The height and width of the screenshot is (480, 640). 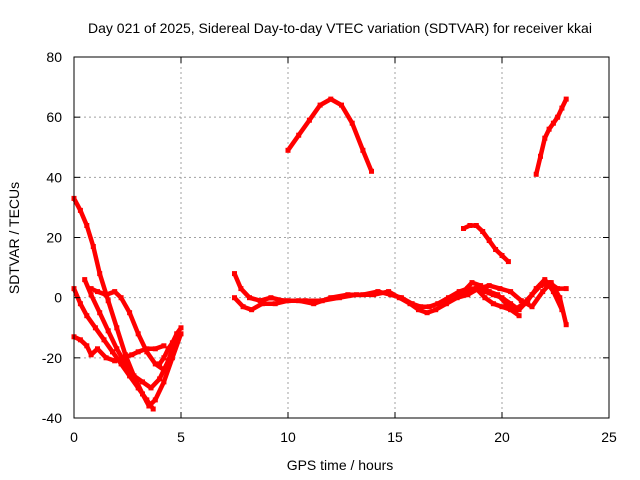 What do you see at coordinates (54, 57) in the screenshot?
I see `y-tick-label: 80` at bounding box center [54, 57].